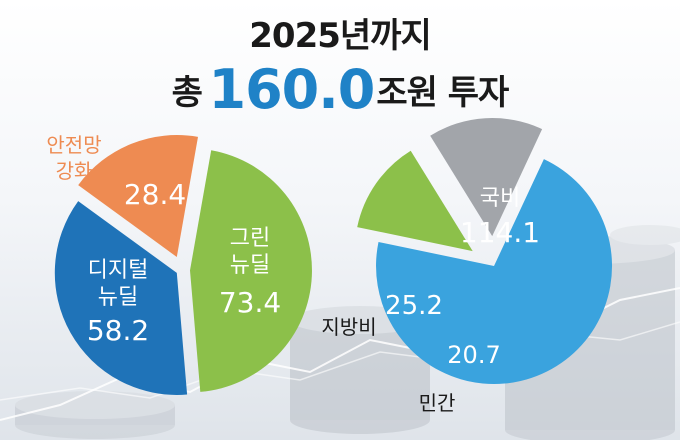 This screenshot has width=680, height=440. Describe the element at coordinates (118, 330) in the screenshot. I see `value-digital: 58.2` at that location.